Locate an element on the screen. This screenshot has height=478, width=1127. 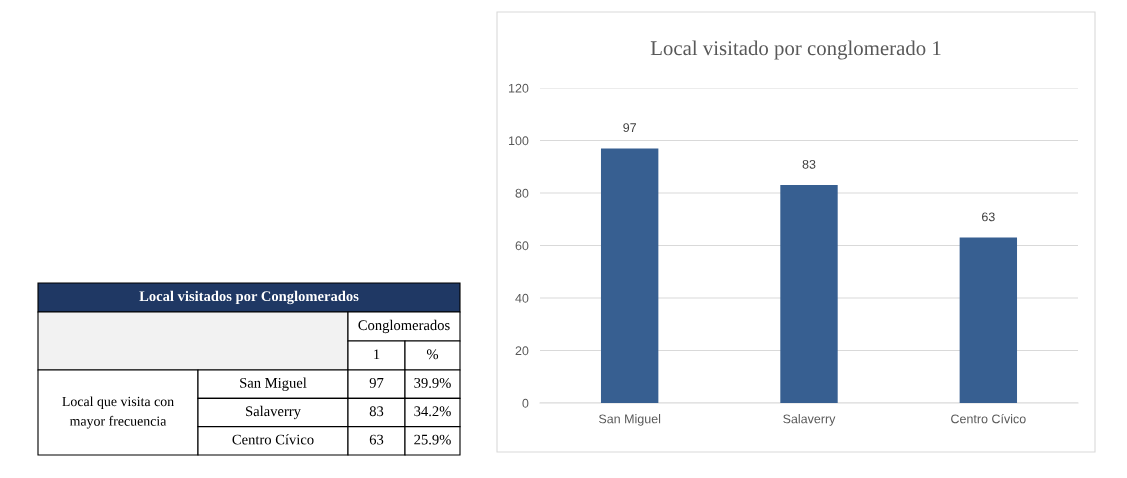
x-tick-label: San Miguel is located at coordinates (629, 420).